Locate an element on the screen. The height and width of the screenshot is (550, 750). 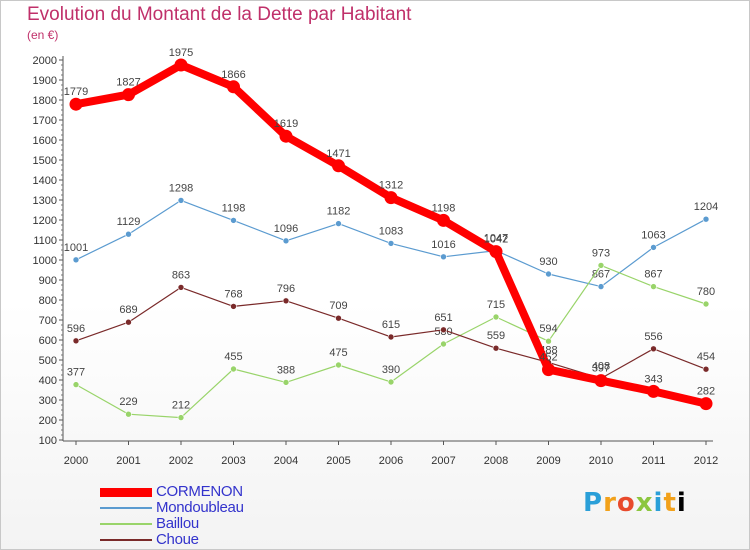
legend-swatch-cormenon is located at coordinates (126, 492).